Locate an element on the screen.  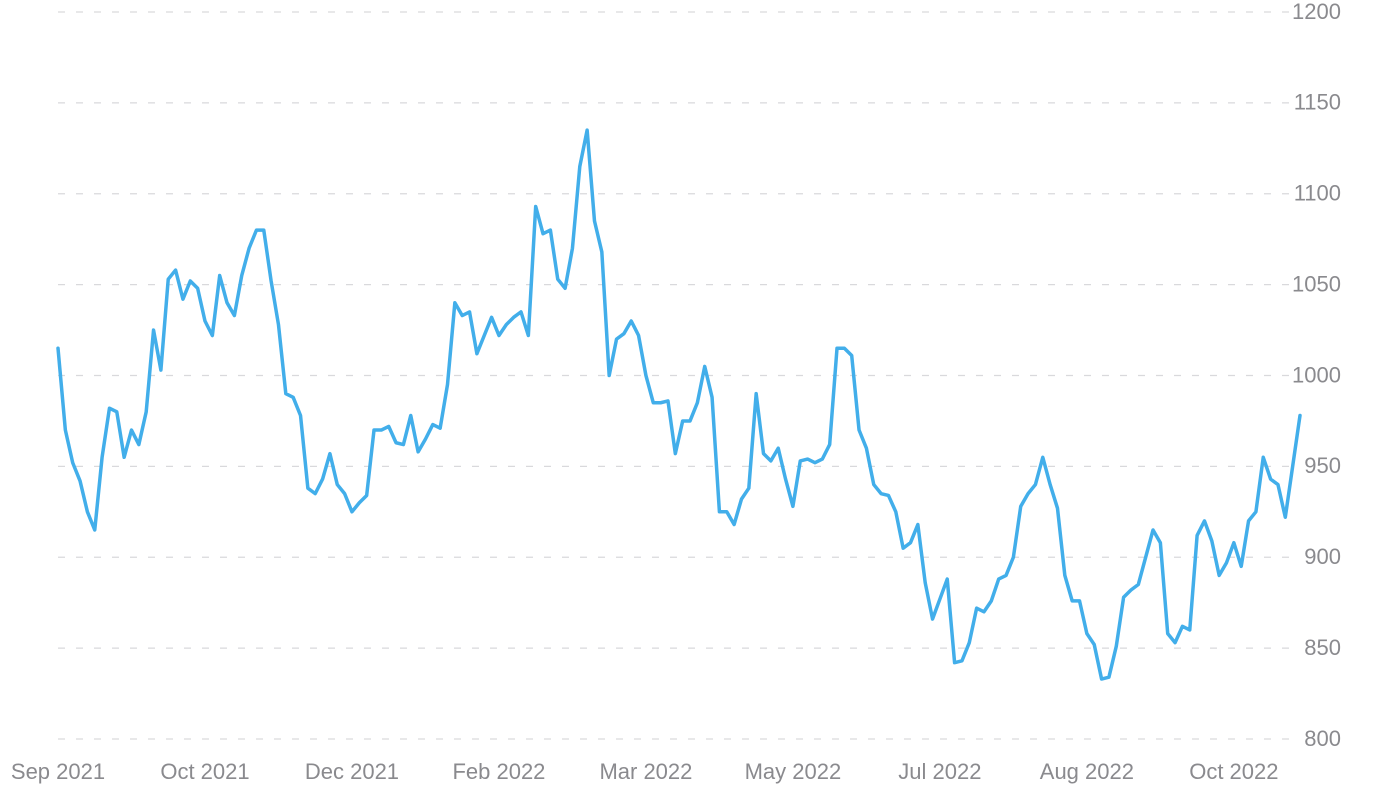
x-tick-label: Oct 2021 is located at coordinates (204, 771).